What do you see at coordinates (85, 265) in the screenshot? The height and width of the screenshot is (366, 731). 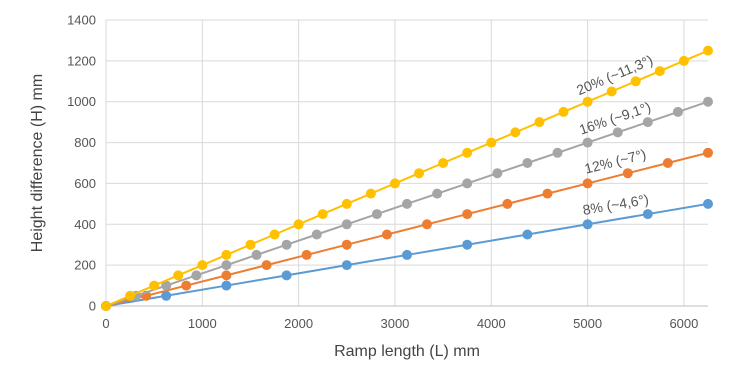 I see `y-tick-label: 200` at bounding box center [85, 265].